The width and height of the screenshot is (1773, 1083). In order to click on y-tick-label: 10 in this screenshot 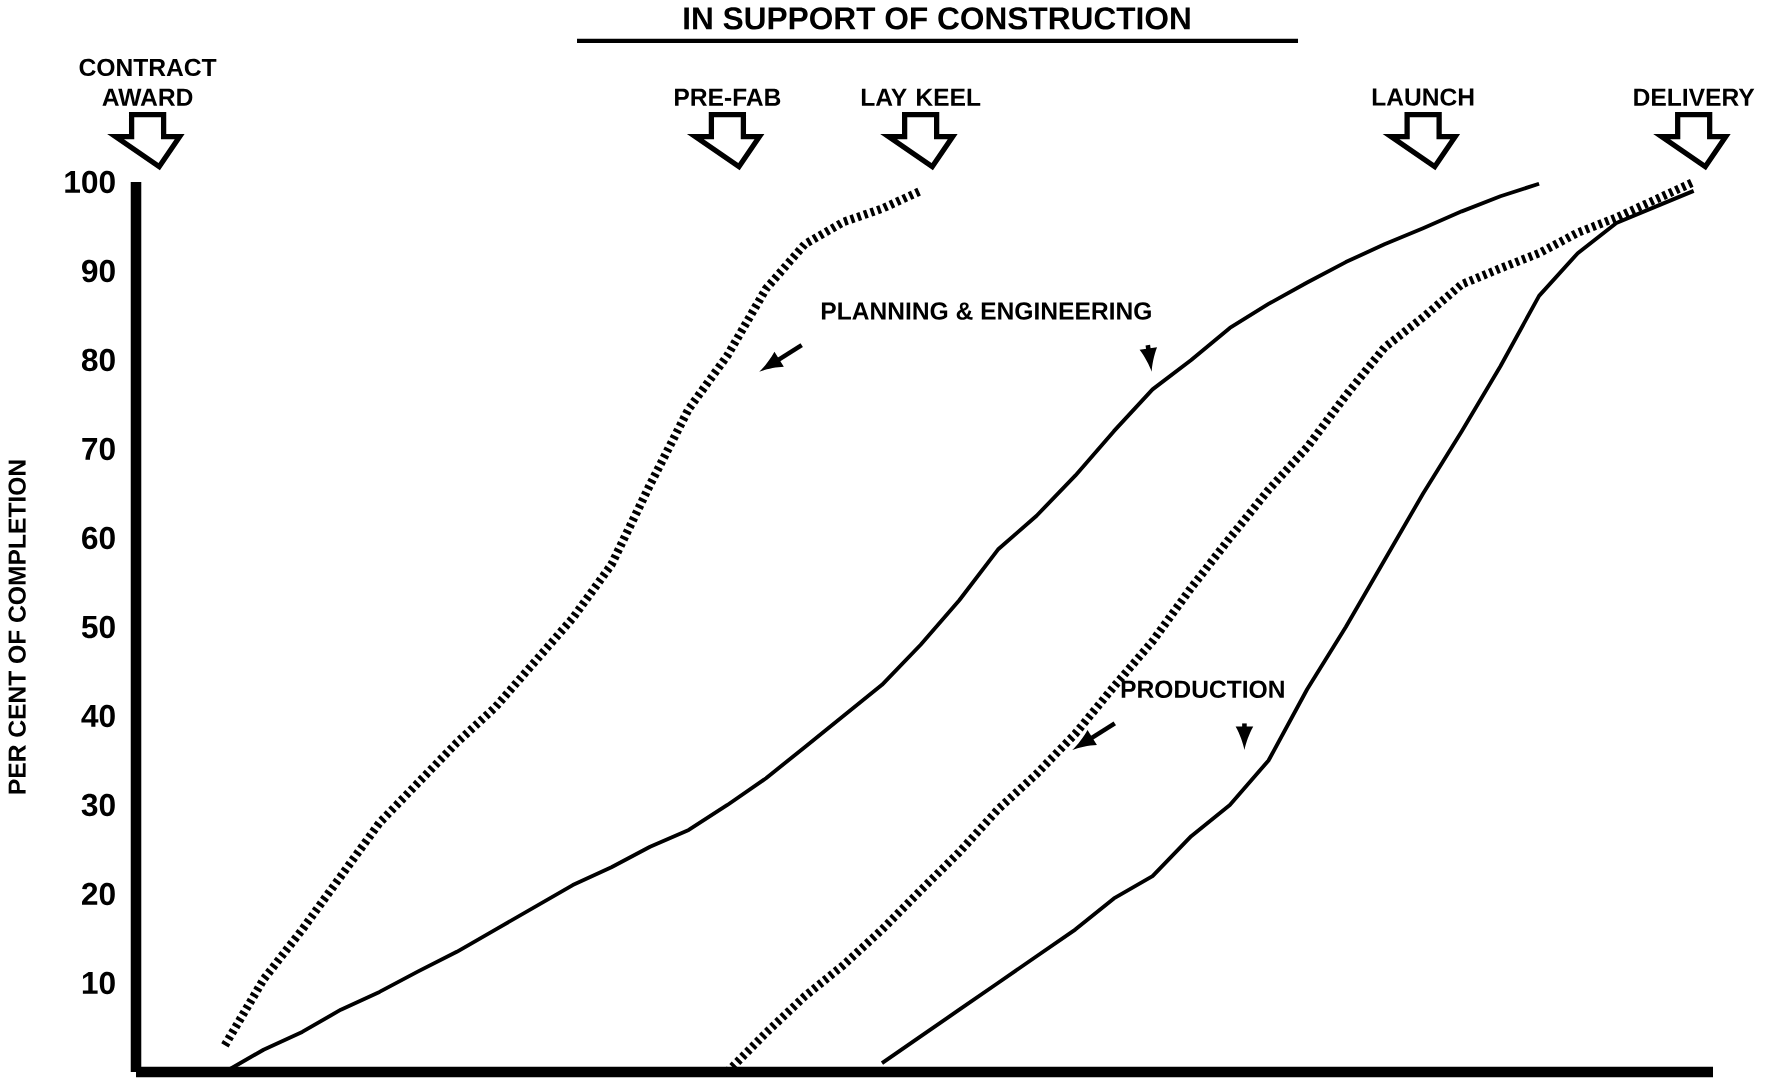, I will do `click(98, 983)`.